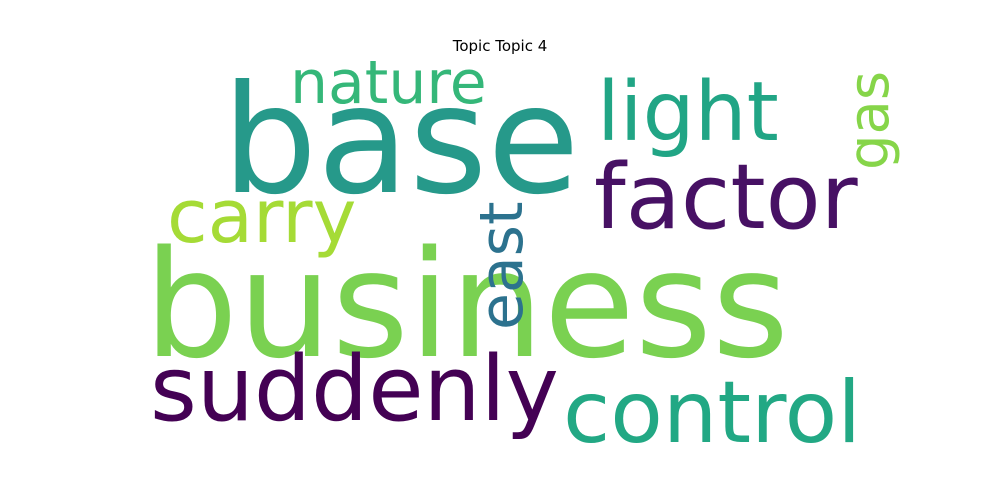  I want to click on word-gas: gas, so click(869, 120).